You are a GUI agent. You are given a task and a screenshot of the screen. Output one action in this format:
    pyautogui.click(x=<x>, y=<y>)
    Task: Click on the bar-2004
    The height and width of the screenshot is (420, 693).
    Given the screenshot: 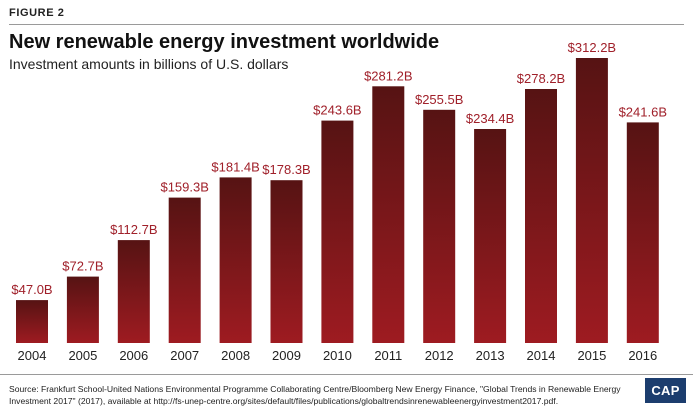 What is the action you would take?
    pyautogui.click(x=32, y=321)
    